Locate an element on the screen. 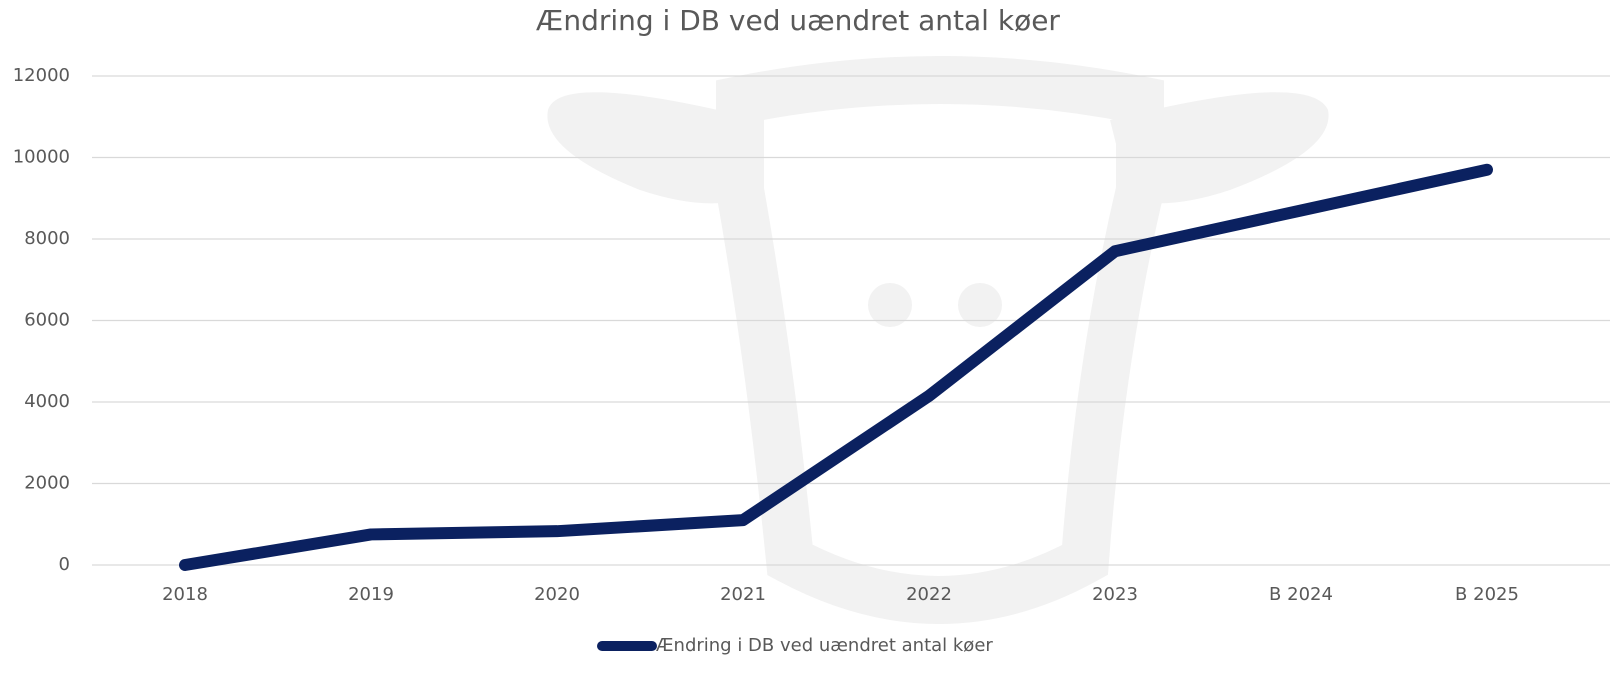  x-tick-label: B 2025 is located at coordinates (1487, 594).